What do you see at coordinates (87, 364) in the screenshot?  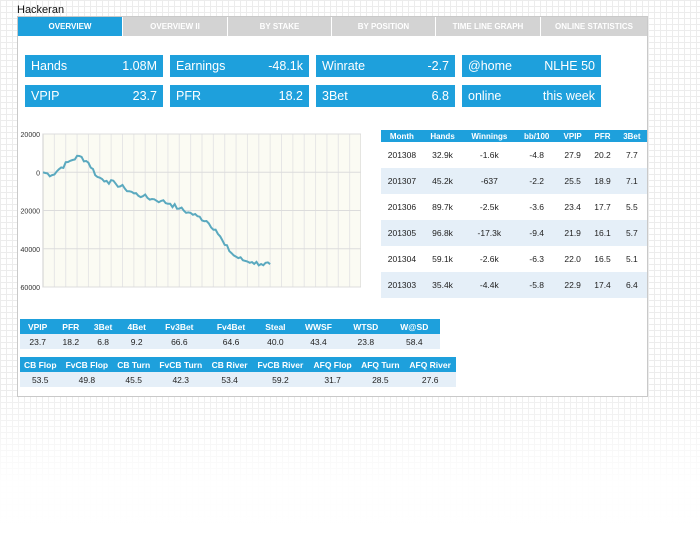 I see `stats2-header: FvCB Flop` at bounding box center [87, 364].